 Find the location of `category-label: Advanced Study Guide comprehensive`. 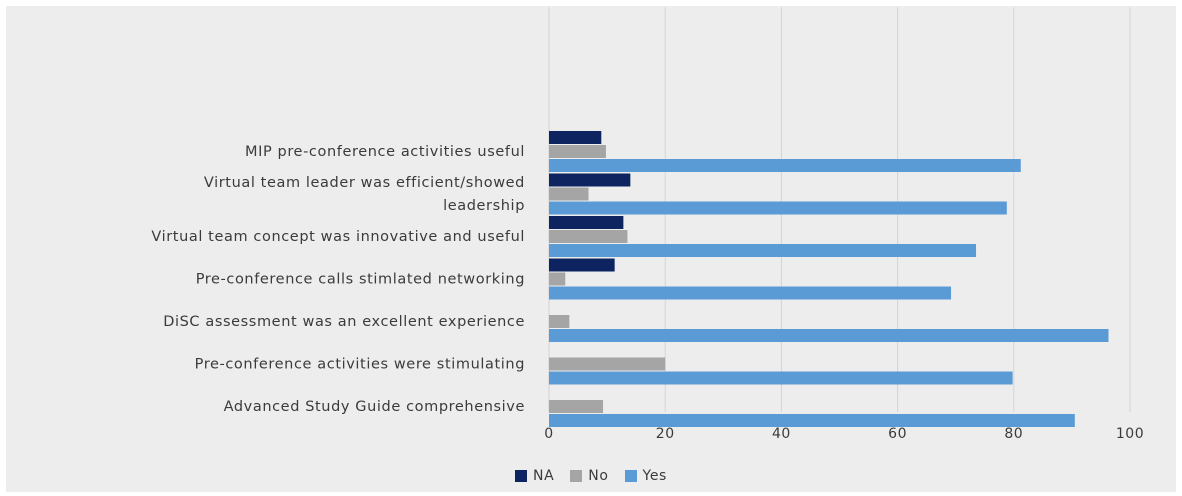

category-label: Advanced Study Guide comprehensive is located at coordinates (374, 407).